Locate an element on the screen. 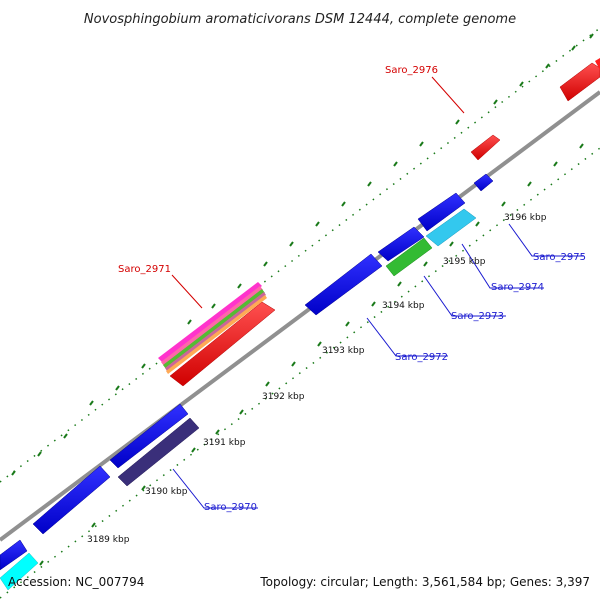  gene-saro-2977-partial is located at coordinates (579, 82).